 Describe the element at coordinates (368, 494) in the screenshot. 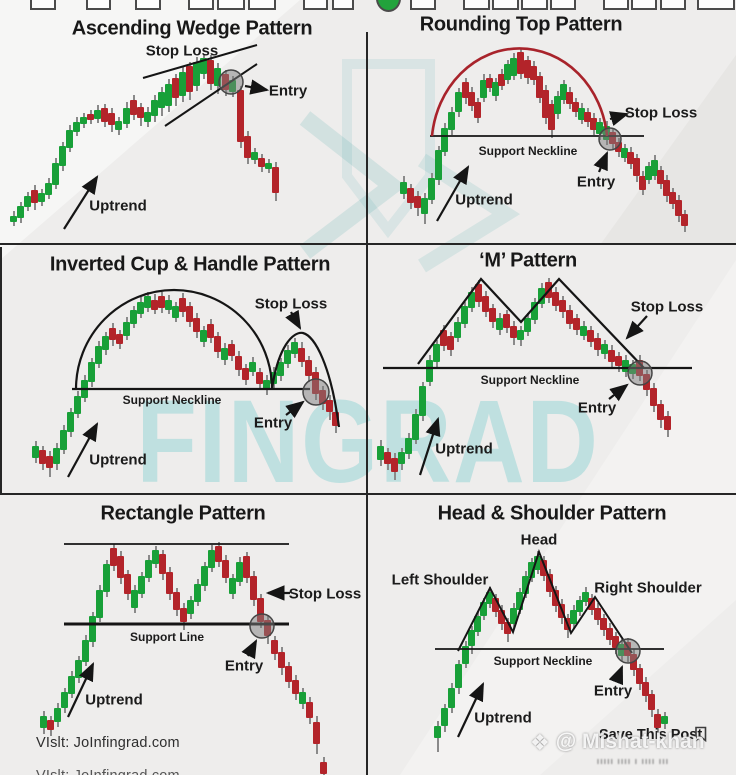

I see `grid-divider-row2` at that location.